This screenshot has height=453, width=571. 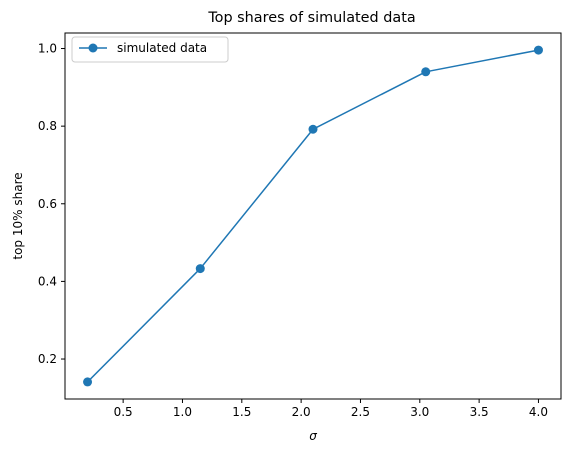 What do you see at coordinates (182, 412) in the screenshot?
I see `x-tick-label: 1.0` at bounding box center [182, 412].